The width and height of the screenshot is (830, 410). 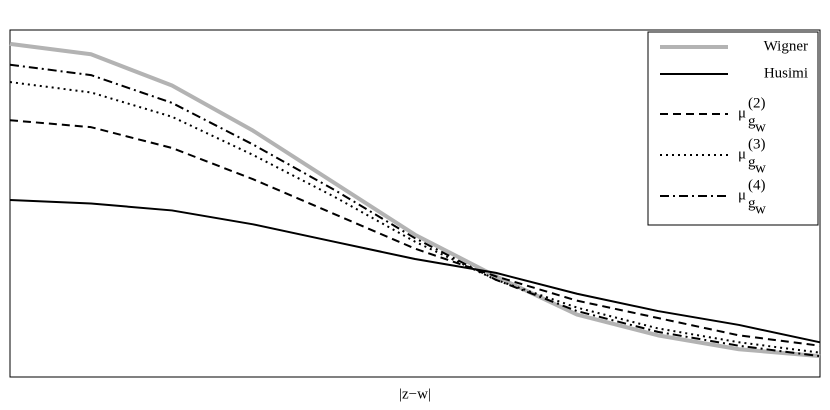 I want to click on legend-box, so click(x=733, y=128).